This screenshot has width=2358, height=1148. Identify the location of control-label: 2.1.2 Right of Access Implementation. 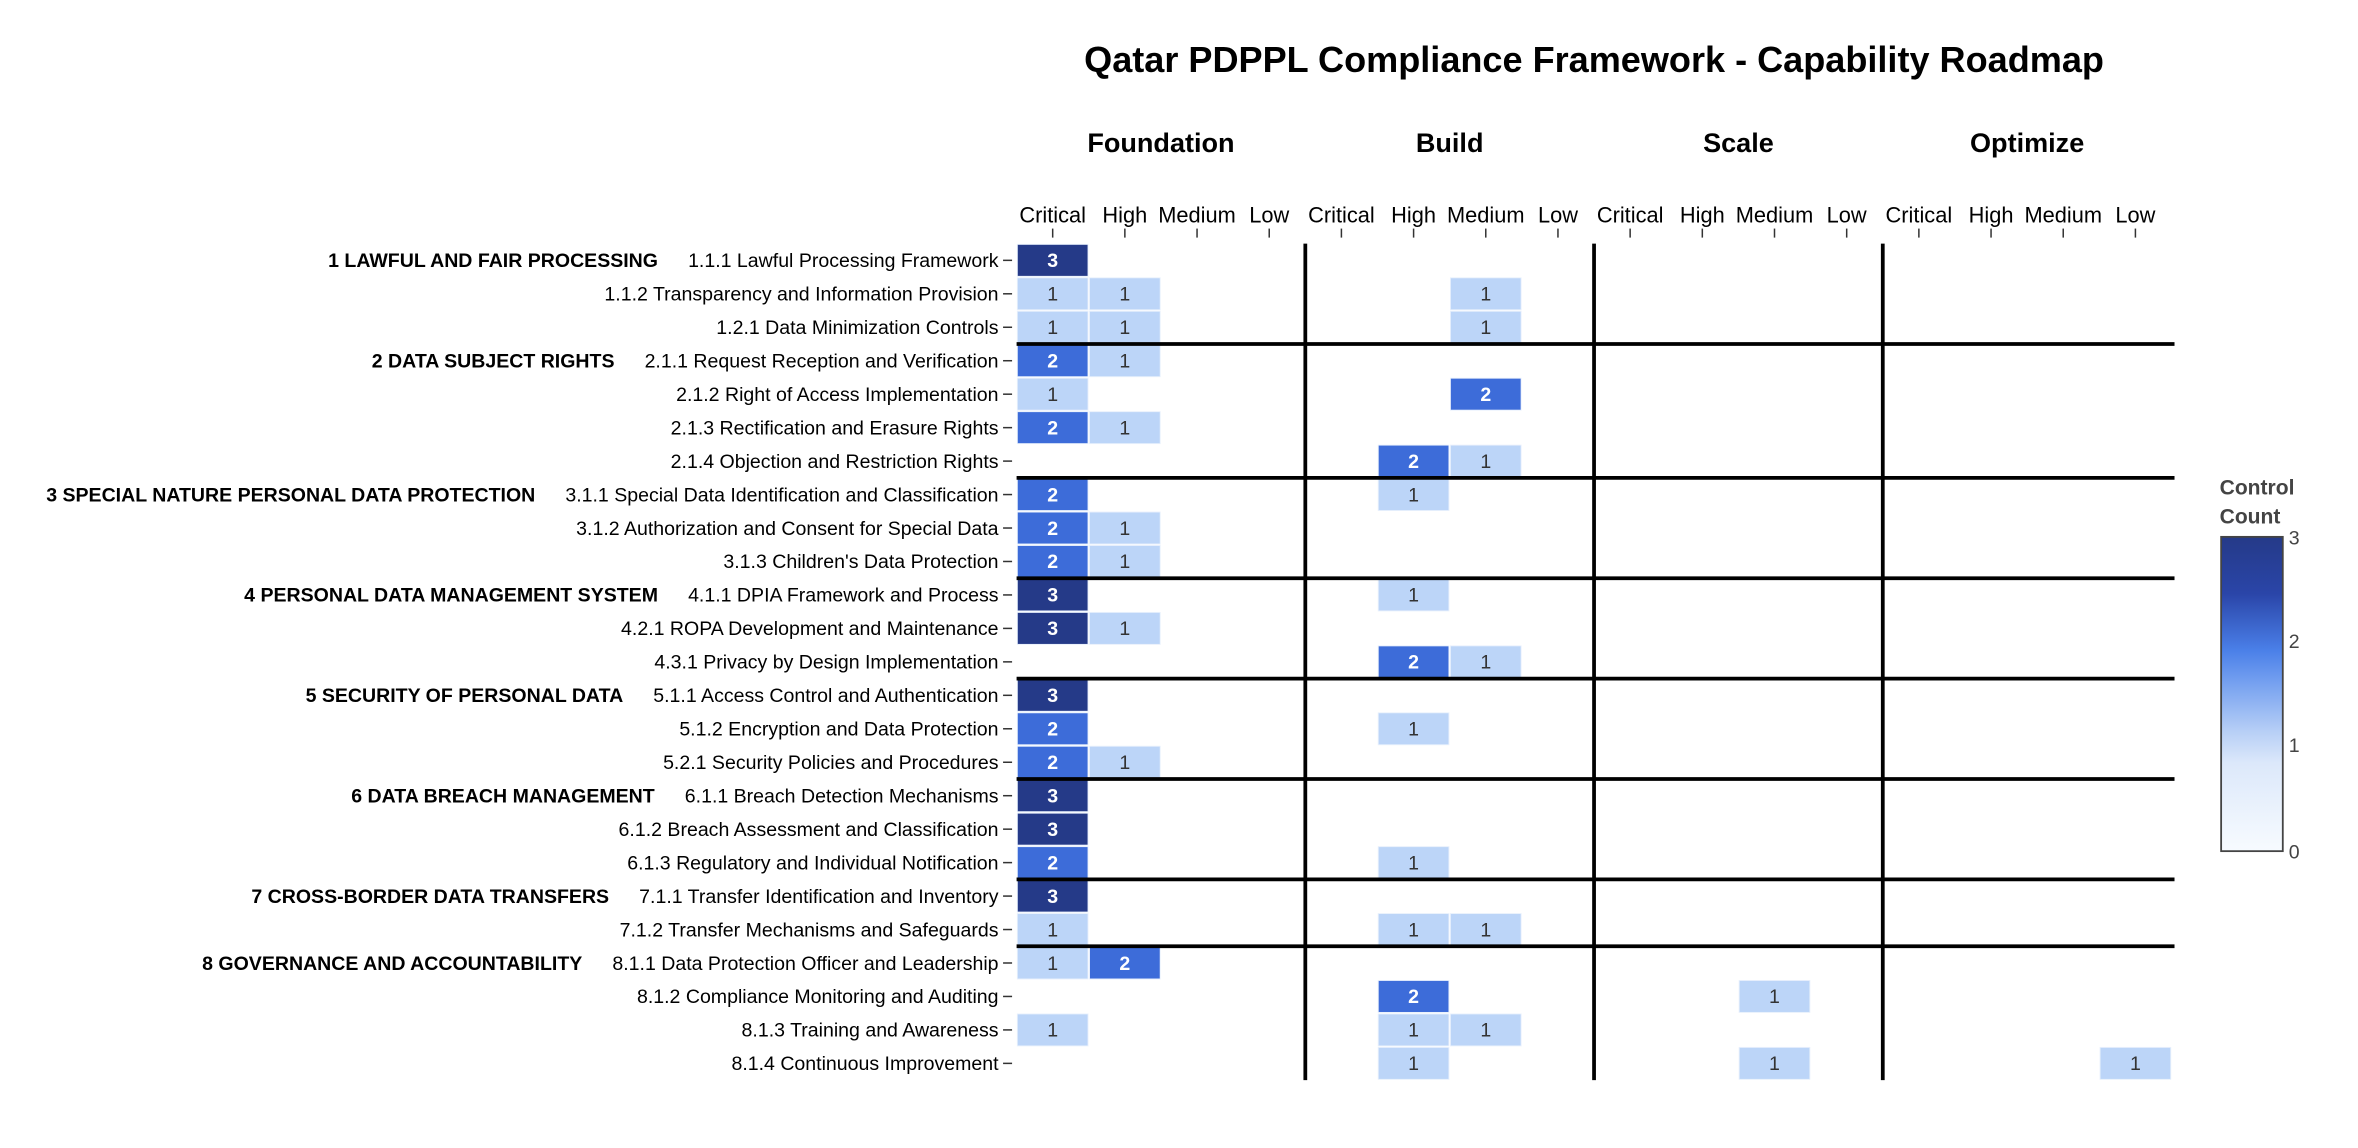
(837, 395).